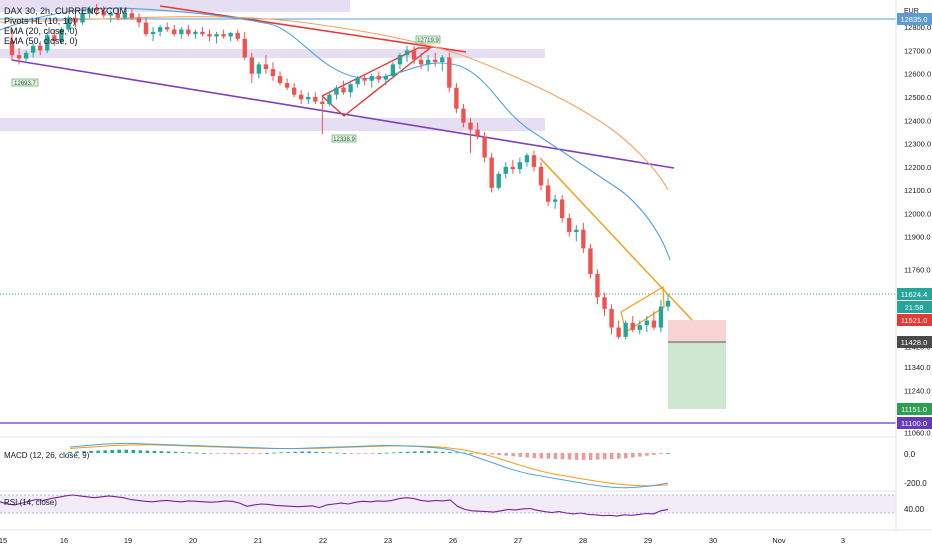  I want to click on badge-countdown: 21:58, so click(914, 307).